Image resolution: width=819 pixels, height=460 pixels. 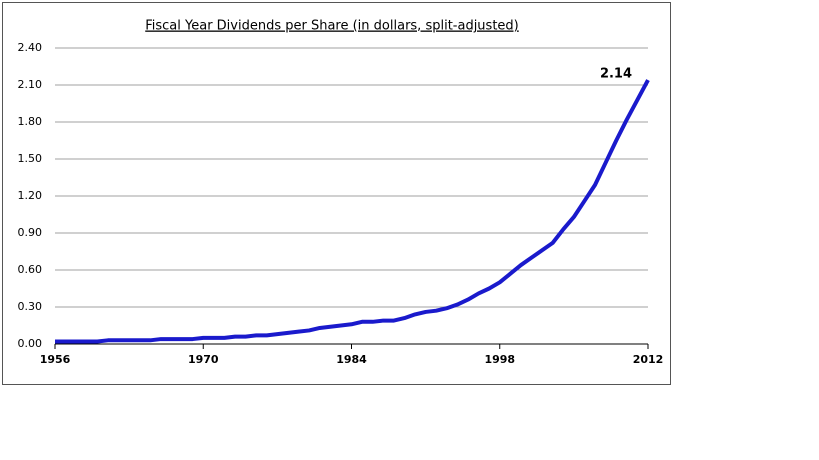 I want to click on y-tick-label: 0.60, so click(x=30, y=269).